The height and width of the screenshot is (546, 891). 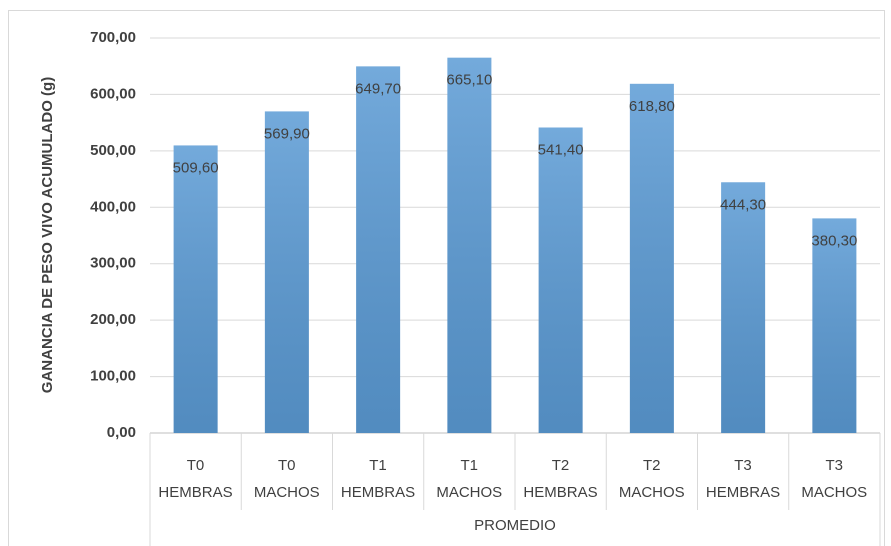 I want to click on value-label: 618,80, so click(x=652, y=106).